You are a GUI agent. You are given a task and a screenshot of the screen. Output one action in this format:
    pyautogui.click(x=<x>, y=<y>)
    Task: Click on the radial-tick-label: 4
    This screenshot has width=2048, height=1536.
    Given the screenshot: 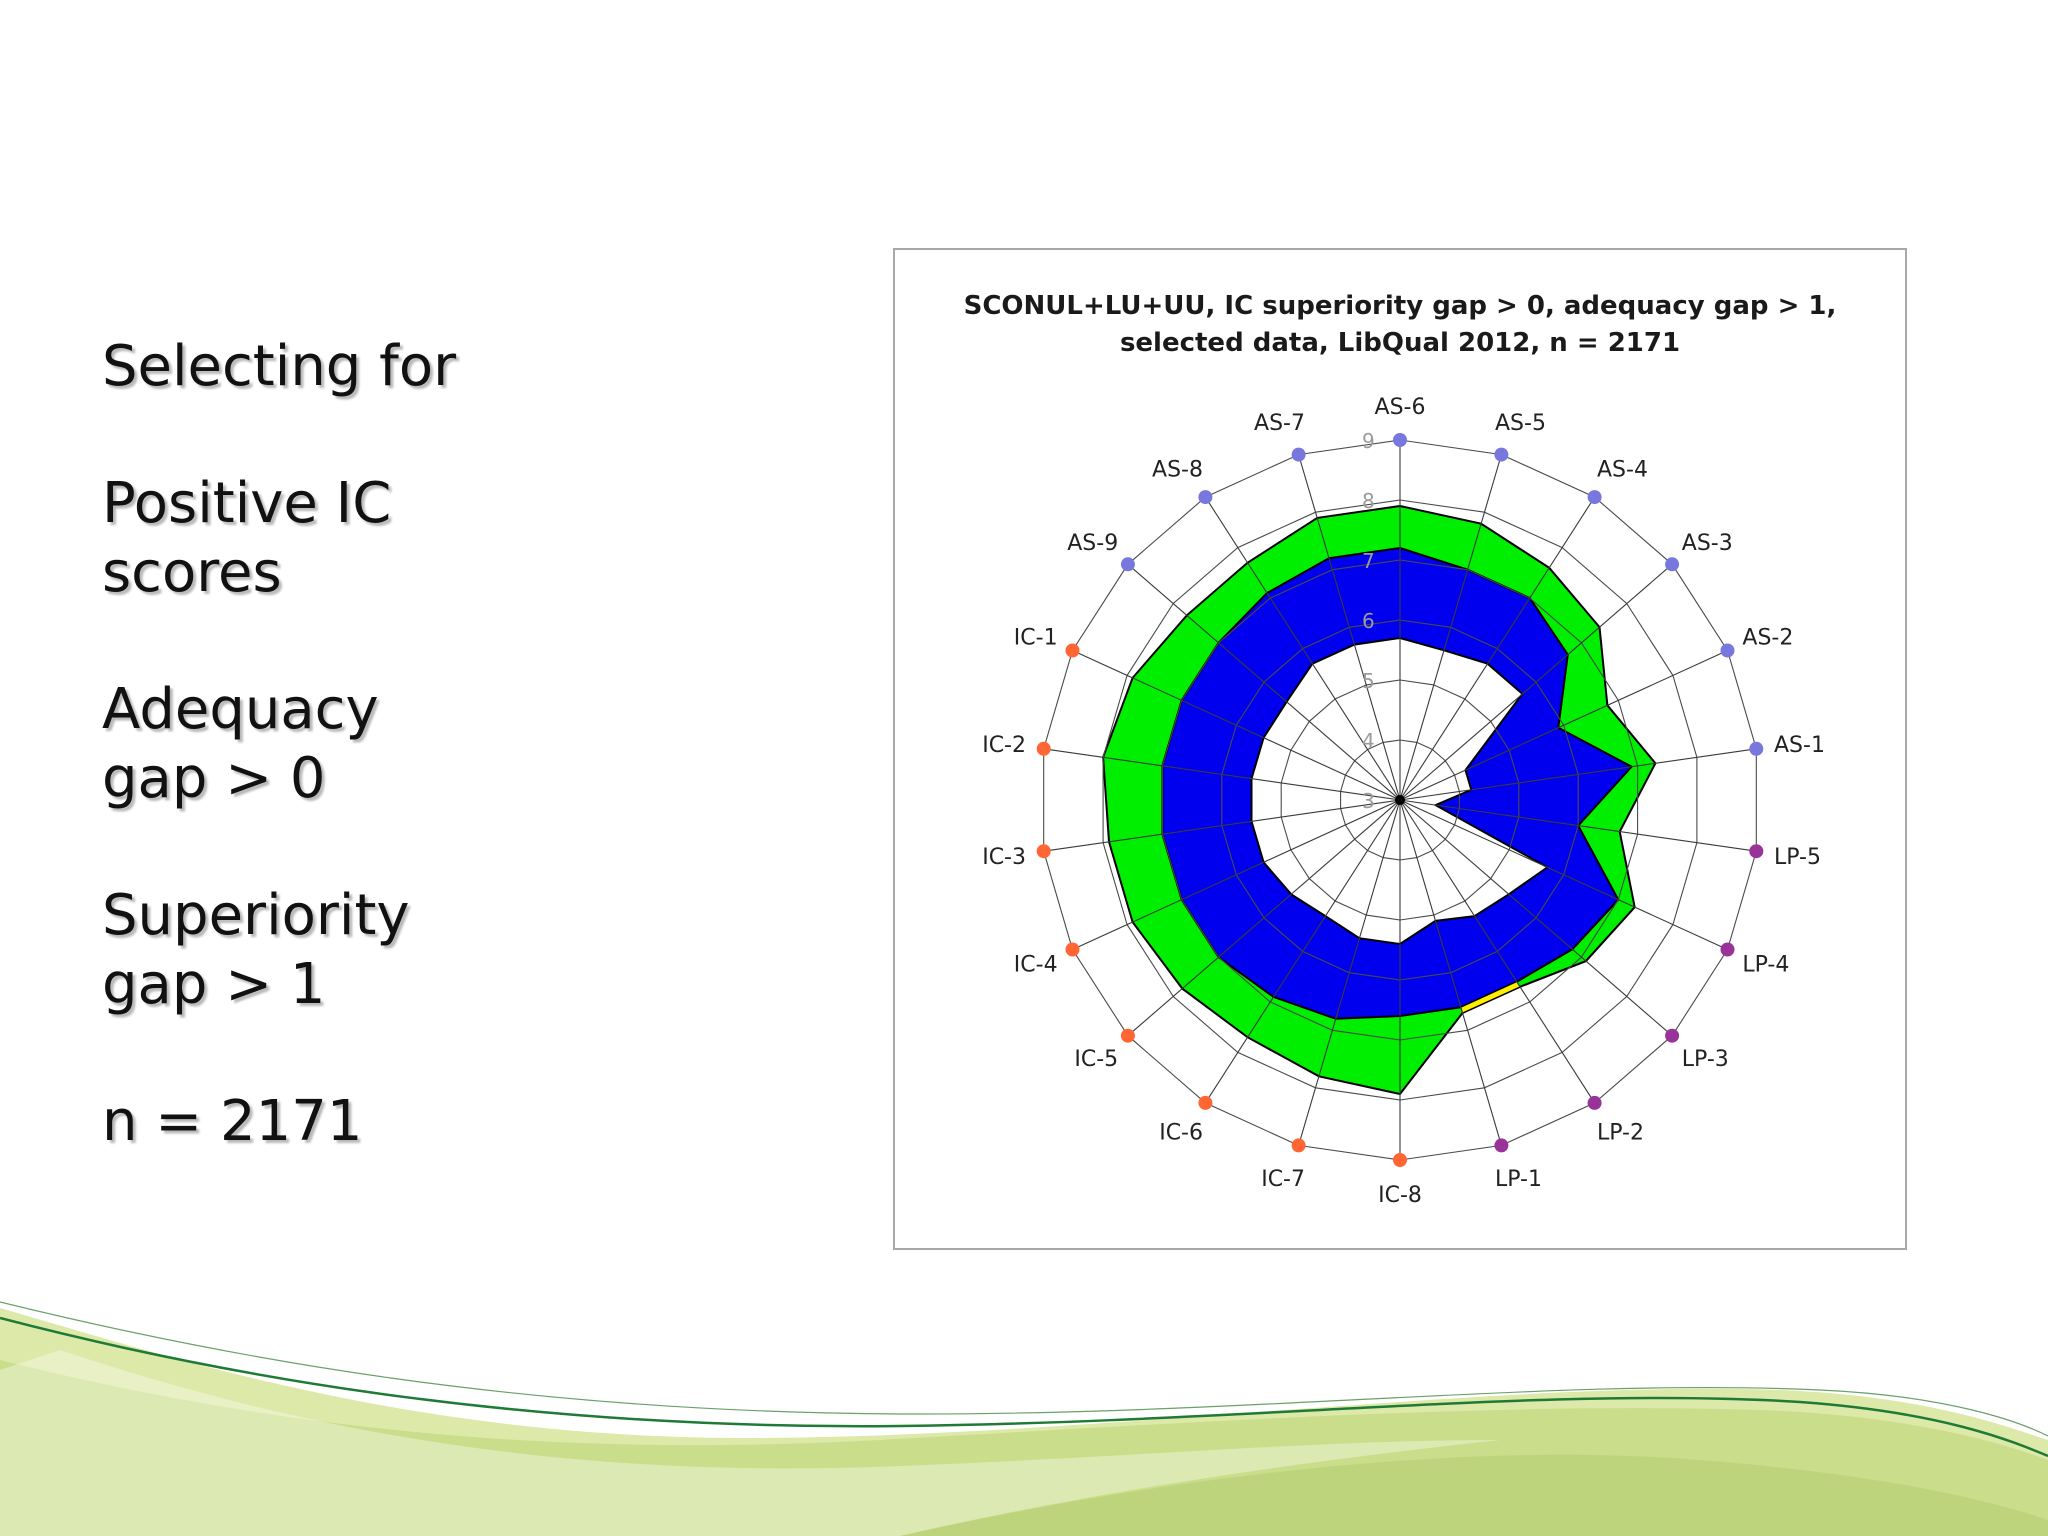 What is the action you would take?
    pyautogui.click(x=1368, y=741)
    